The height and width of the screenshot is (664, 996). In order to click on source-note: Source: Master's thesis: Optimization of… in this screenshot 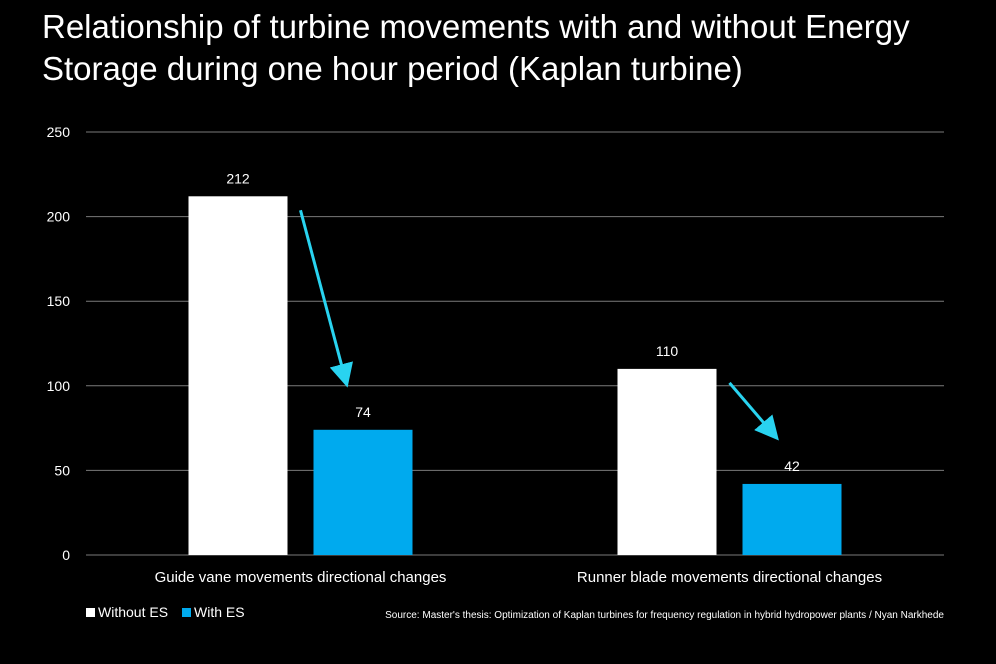, I will do `click(664, 615)`.